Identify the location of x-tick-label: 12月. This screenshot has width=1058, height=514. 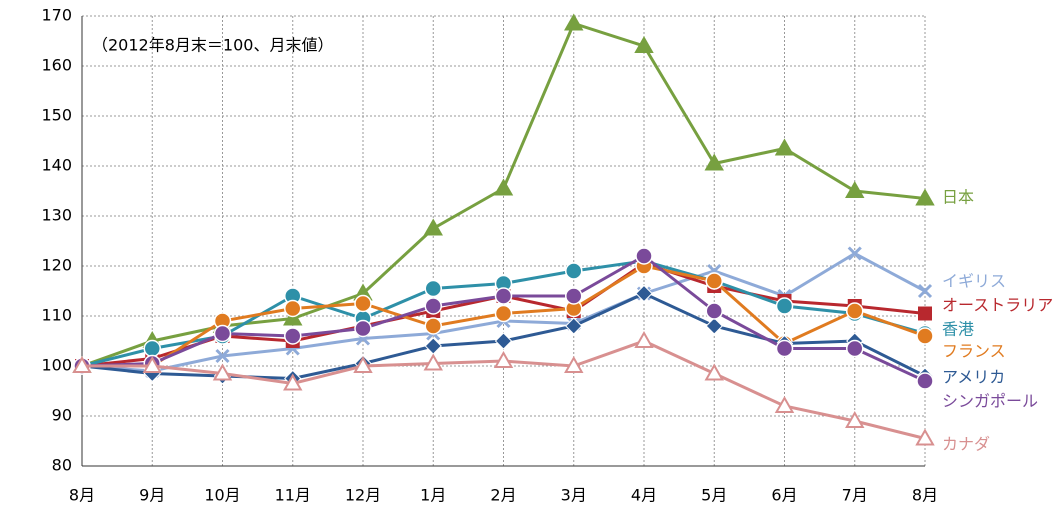
(363, 495).